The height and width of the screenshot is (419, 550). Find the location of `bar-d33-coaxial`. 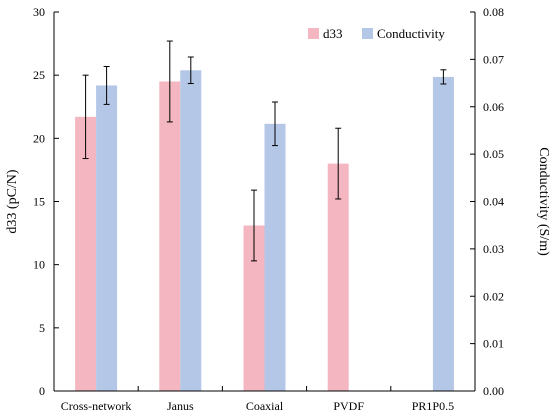

bar-d33-coaxial is located at coordinates (254, 308).